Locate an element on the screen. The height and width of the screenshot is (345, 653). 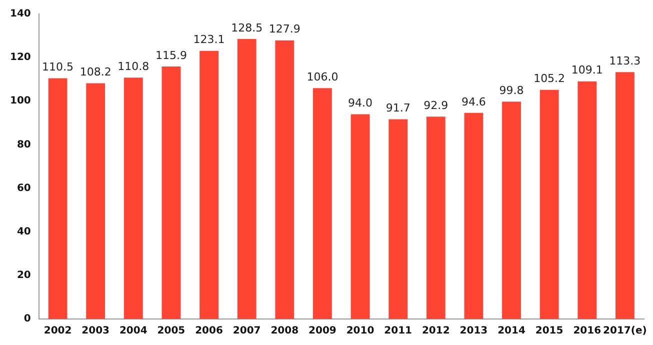
x-tick-label: 2014 is located at coordinates (512, 331).